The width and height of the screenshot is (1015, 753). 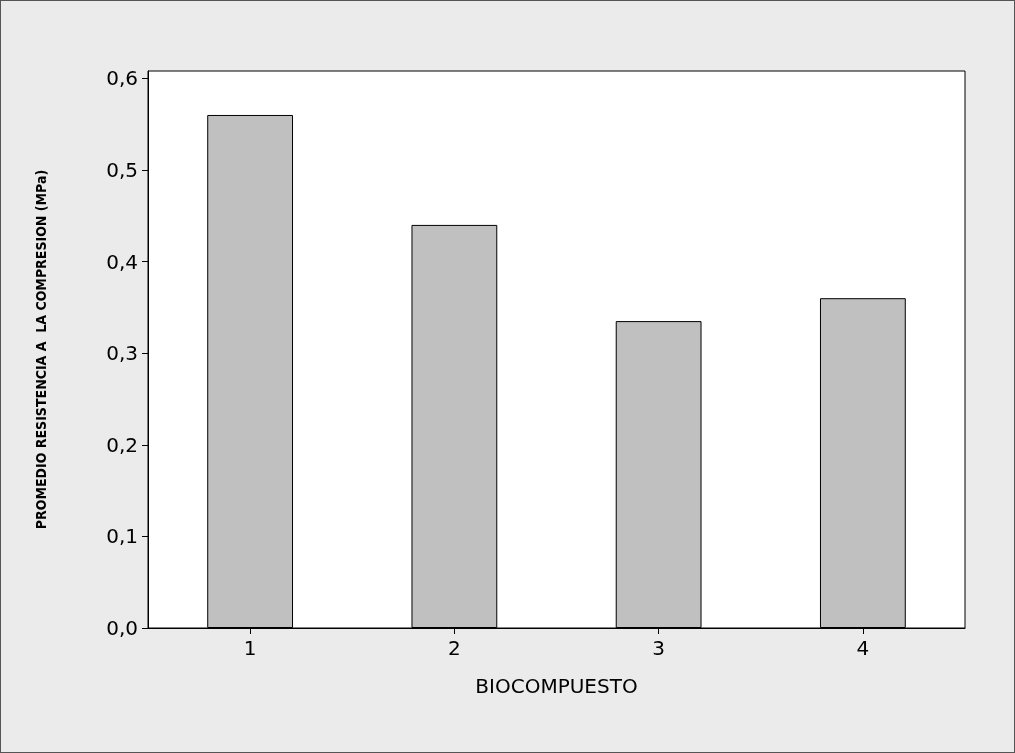 What do you see at coordinates (122, 261) in the screenshot?
I see `y-tick-label: 0,4` at bounding box center [122, 261].